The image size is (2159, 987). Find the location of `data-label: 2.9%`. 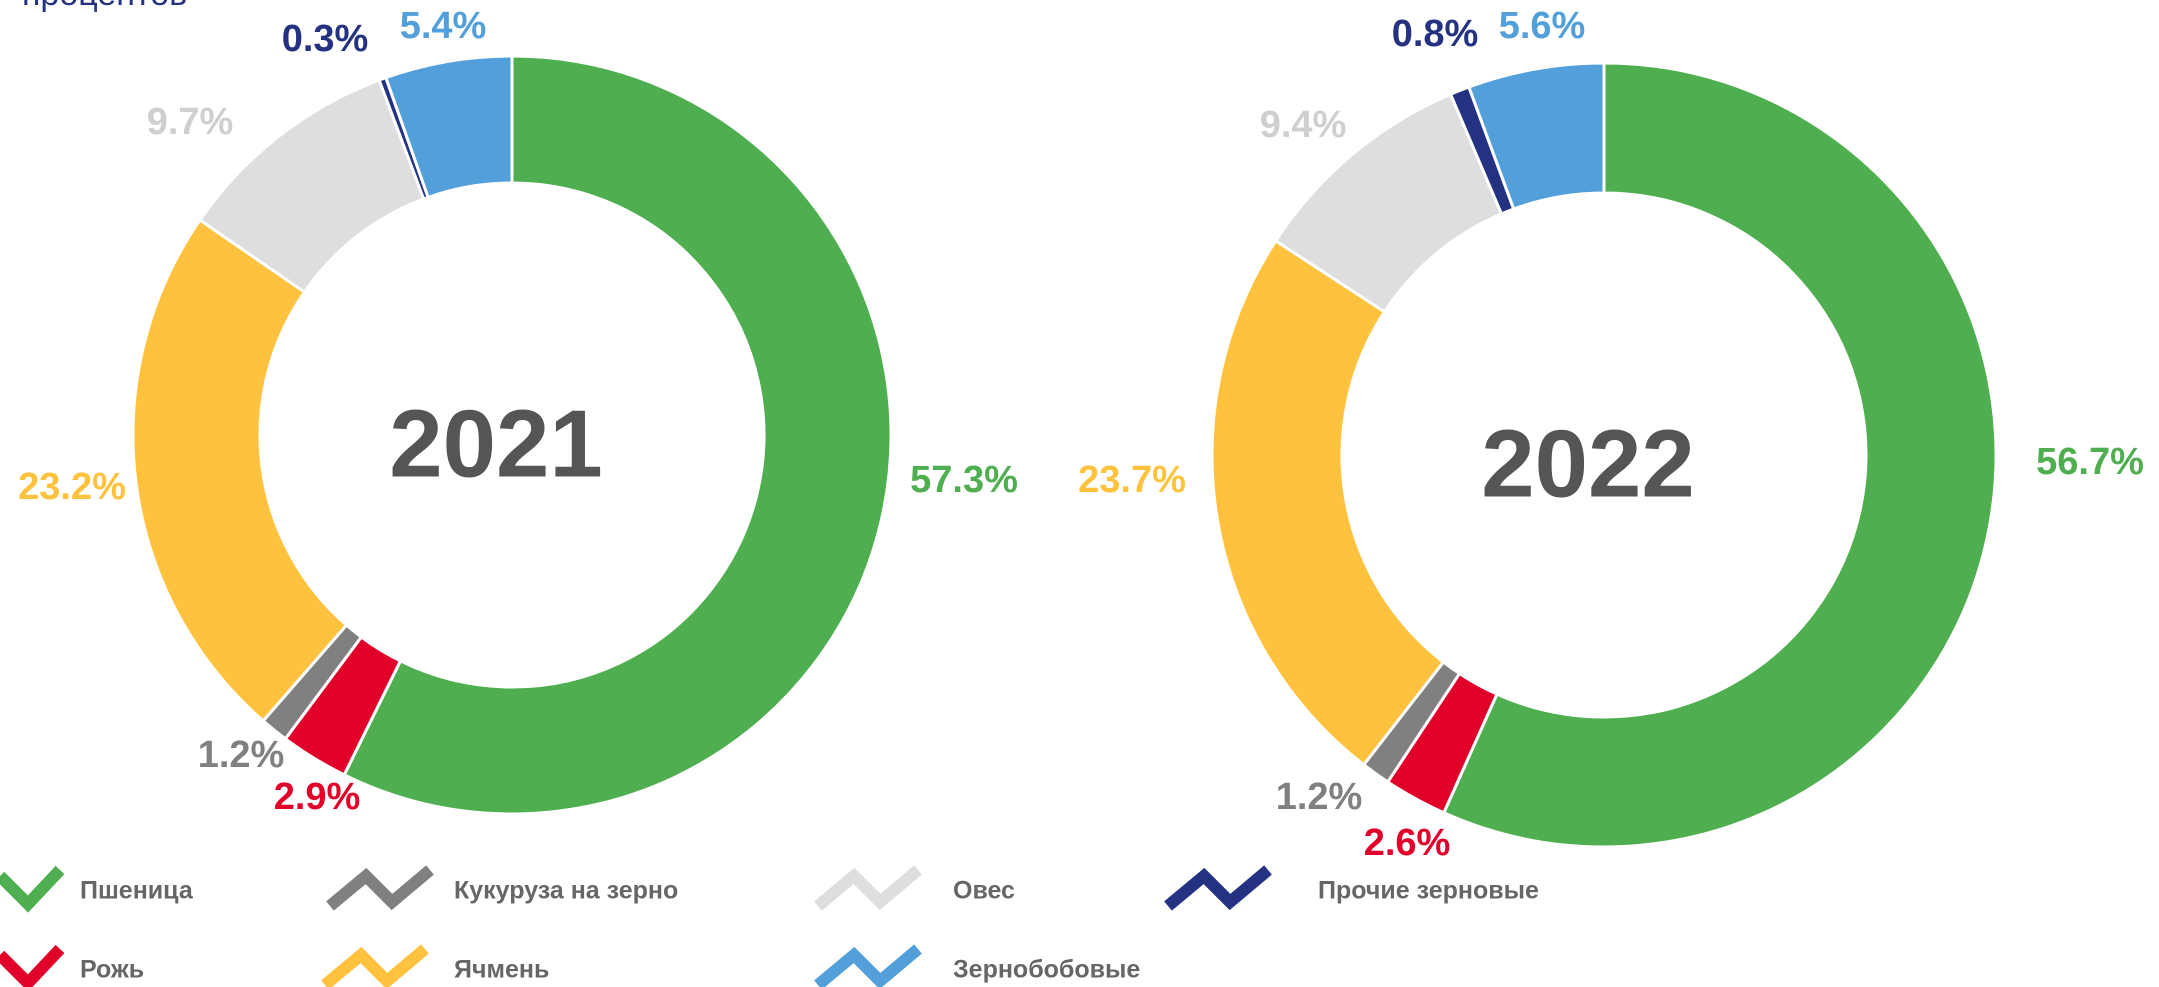

data-label: 2.9% is located at coordinates (317, 797).